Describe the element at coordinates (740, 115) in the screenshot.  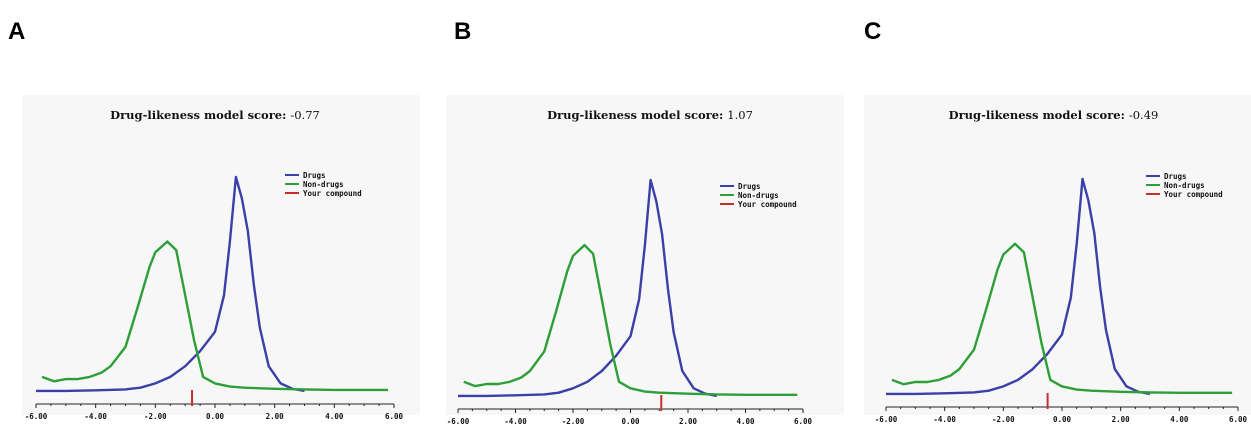
I see `chart-title-value: 1.07` at that location.